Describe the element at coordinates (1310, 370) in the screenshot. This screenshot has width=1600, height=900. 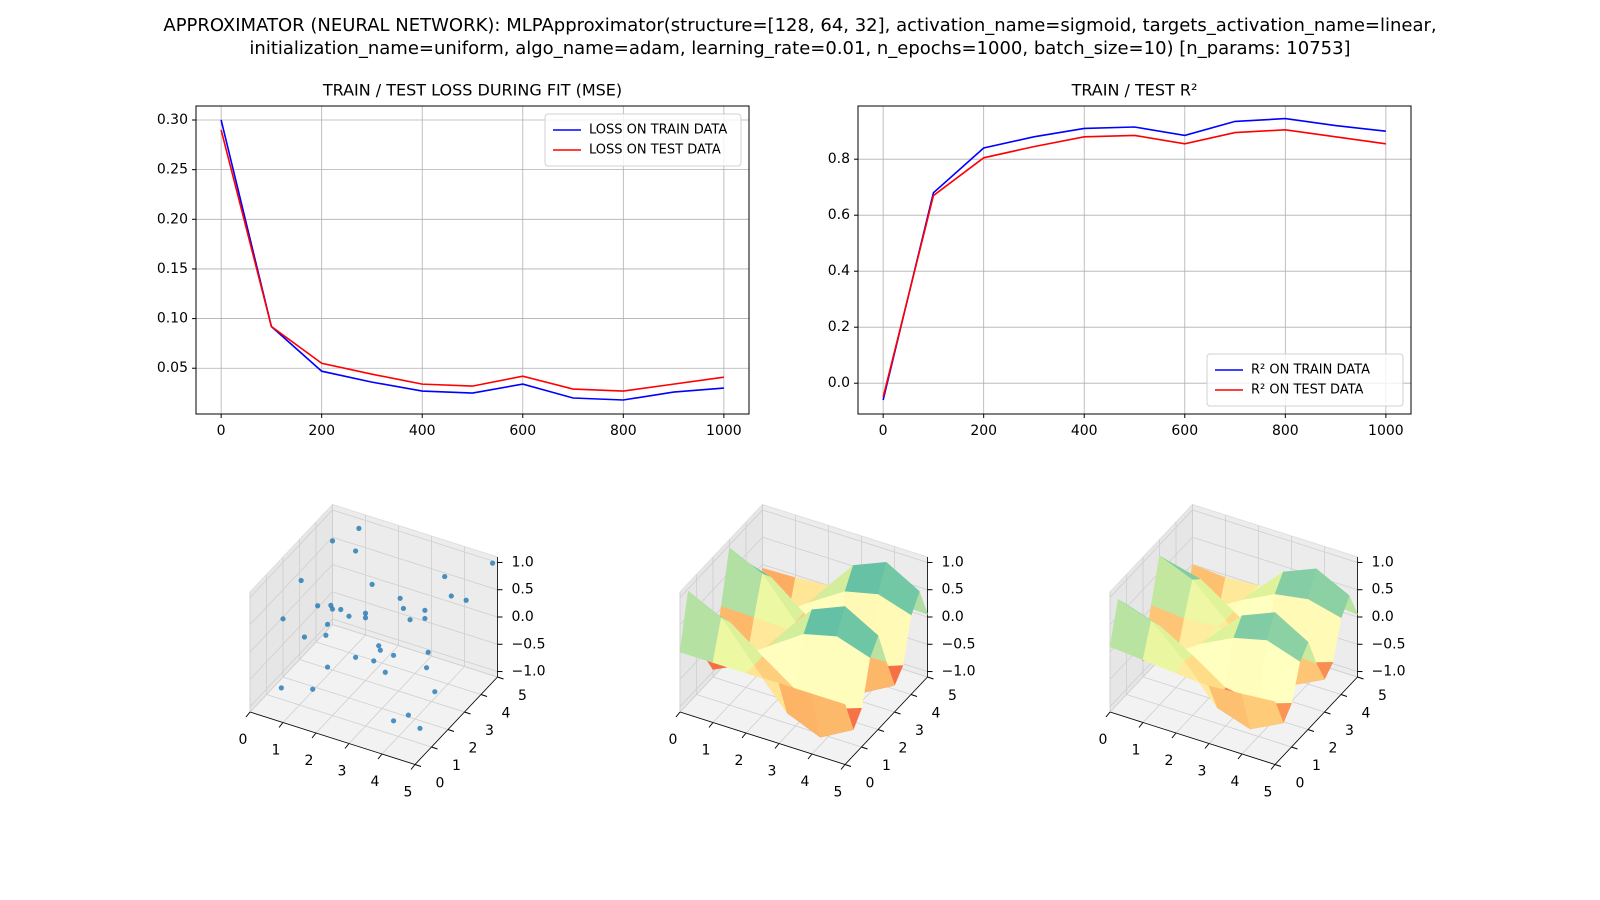
I see `legend-label: R² ON TRAIN DATA` at that location.